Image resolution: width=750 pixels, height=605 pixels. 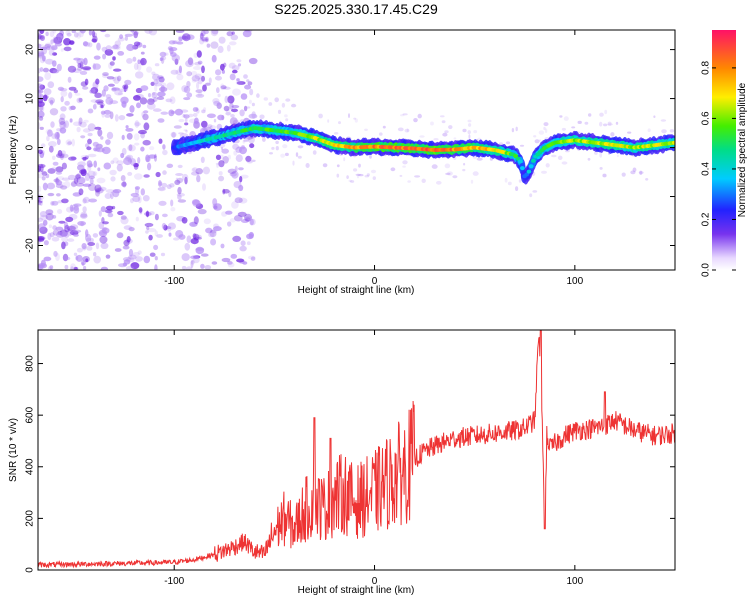 What do you see at coordinates (174, 281) in the screenshot?
I see `heatmap-x-tick-label: -100` at bounding box center [174, 281].